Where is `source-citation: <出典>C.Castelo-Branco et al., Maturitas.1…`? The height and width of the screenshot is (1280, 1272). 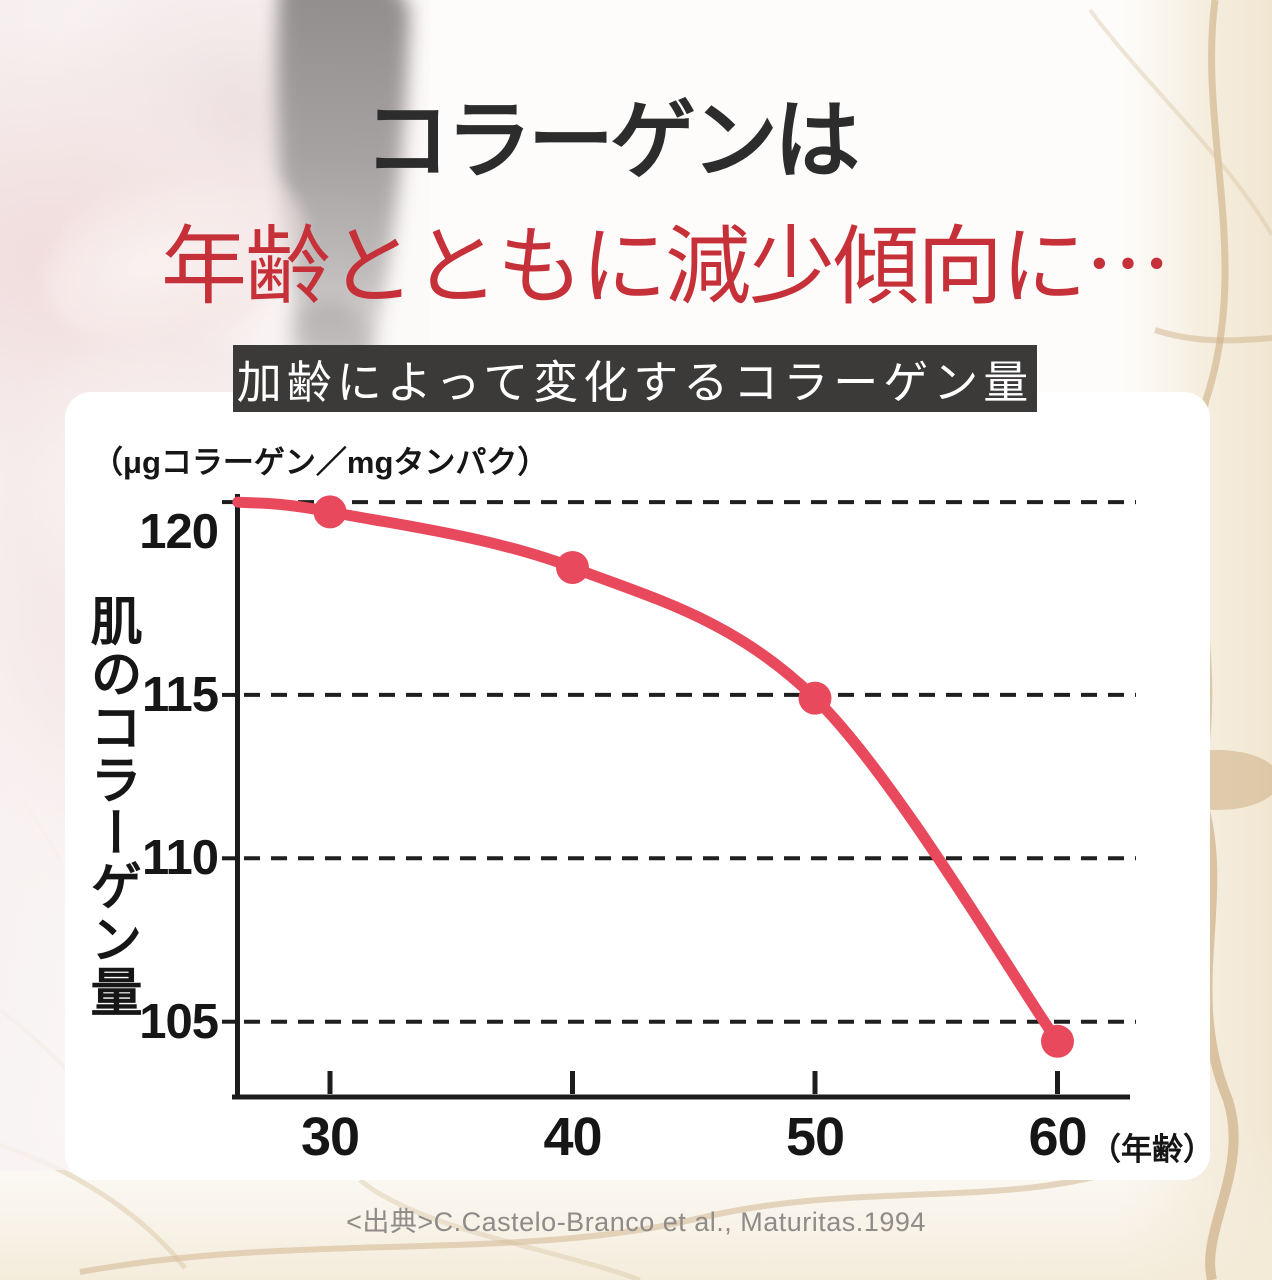 source-citation: <出典>C.Castelo-Branco et al., Maturitas.1… is located at coordinates (636, 1222).